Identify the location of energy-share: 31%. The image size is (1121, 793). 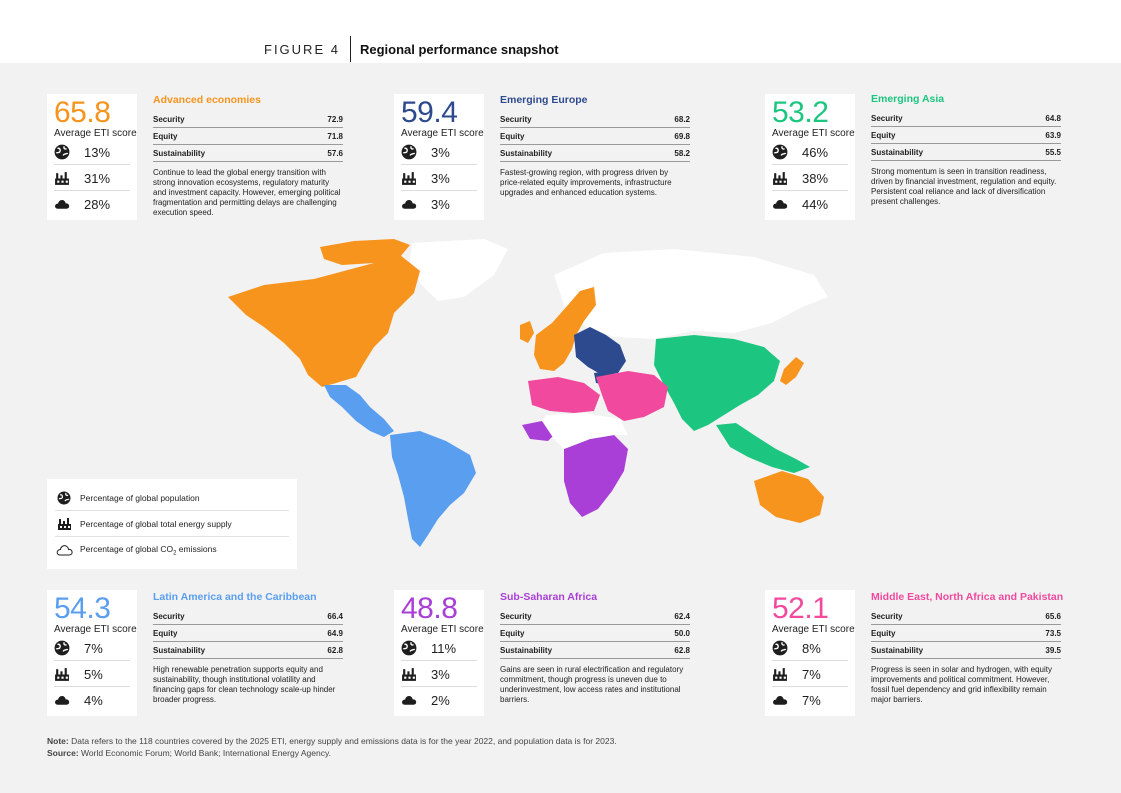
(97, 178).